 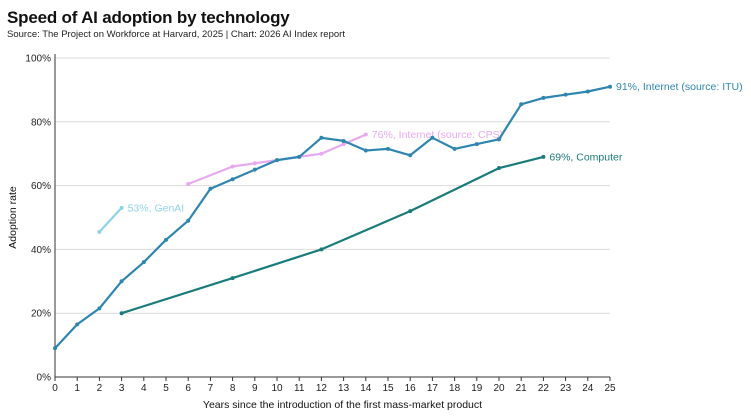 I want to click on x-tick-label: 15, so click(x=388, y=388).